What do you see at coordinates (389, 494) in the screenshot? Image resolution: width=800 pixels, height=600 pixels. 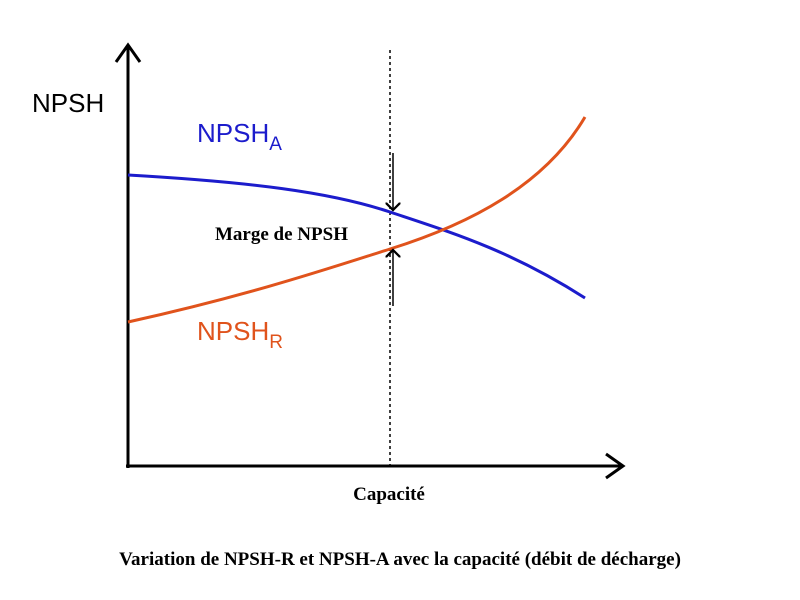 I see `x-axis-label: Capacité` at bounding box center [389, 494].